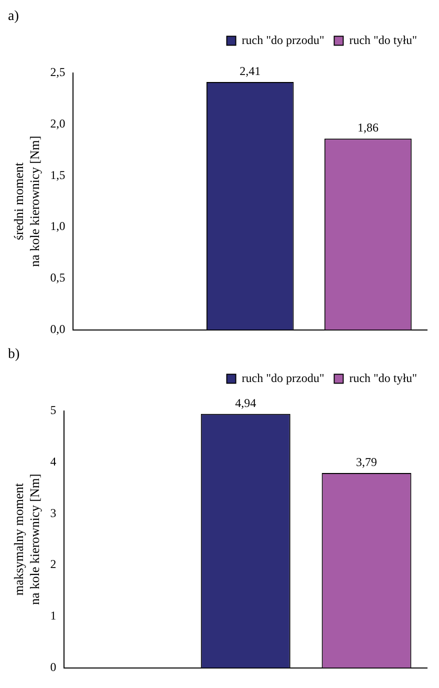 This screenshot has width=439, height=688. Describe the element at coordinates (53, 667) in the screenshot. I see `y-tick-label: 0` at that location.